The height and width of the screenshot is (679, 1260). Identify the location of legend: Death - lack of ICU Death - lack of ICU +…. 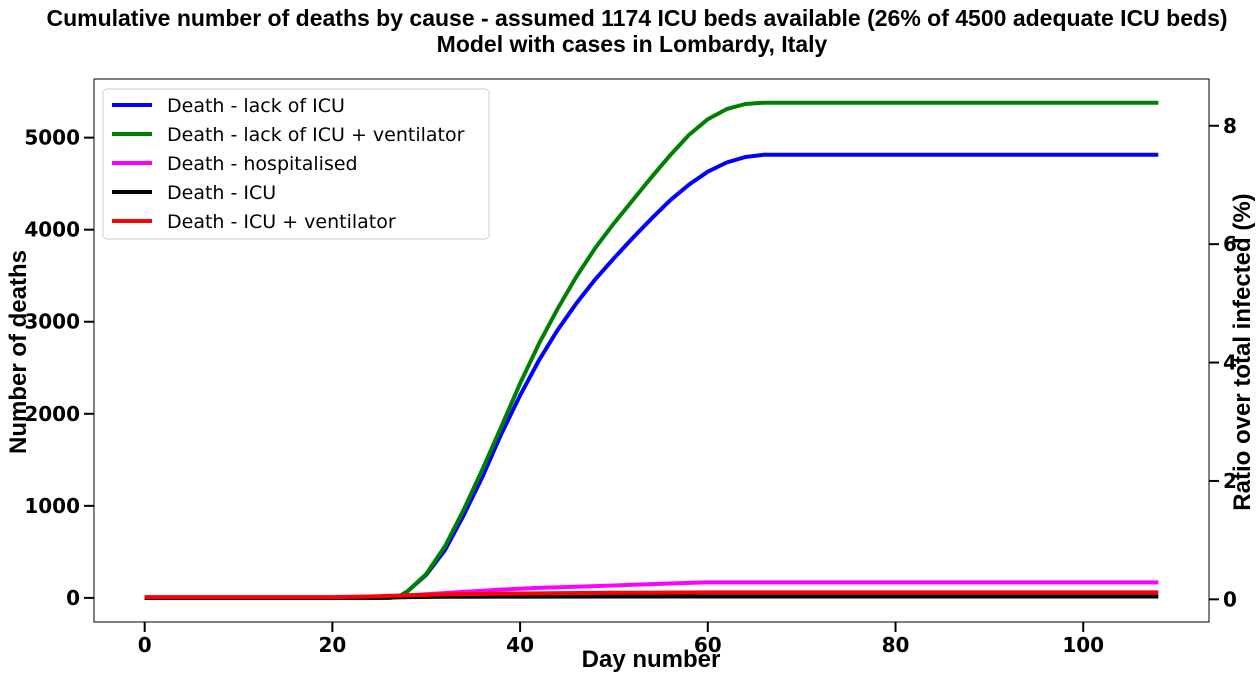
(296, 164).